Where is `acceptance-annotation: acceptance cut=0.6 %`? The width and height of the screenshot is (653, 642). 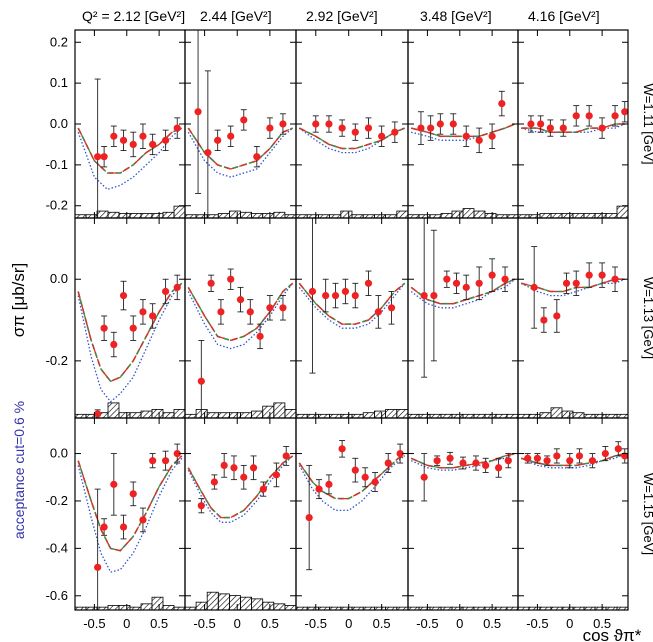 acceptance-annotation: acceptance cut=0.6 % is located at coordinates (19, 470).